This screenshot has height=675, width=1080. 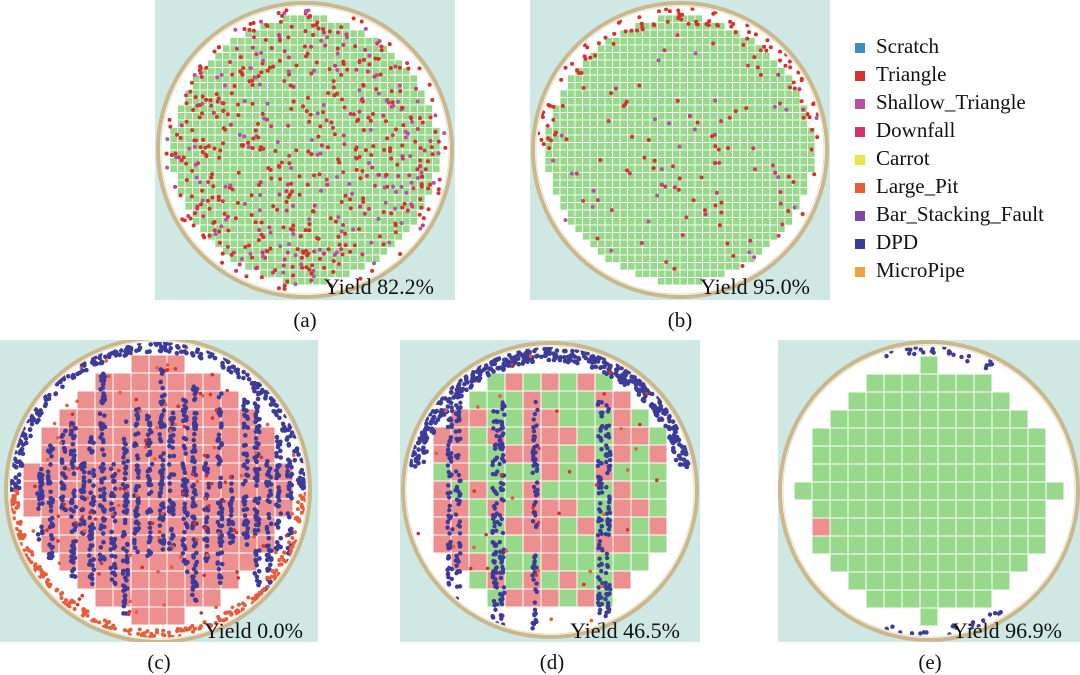 I want to click on panel-caption-e: (e), so click(x=930, y=662).